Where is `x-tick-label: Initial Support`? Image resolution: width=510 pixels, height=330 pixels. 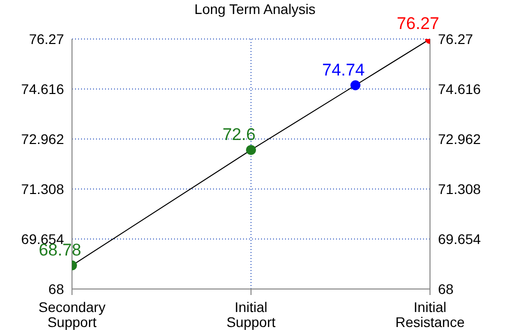 x-tick-label: Initial Support is located at coordinates (251, 314).